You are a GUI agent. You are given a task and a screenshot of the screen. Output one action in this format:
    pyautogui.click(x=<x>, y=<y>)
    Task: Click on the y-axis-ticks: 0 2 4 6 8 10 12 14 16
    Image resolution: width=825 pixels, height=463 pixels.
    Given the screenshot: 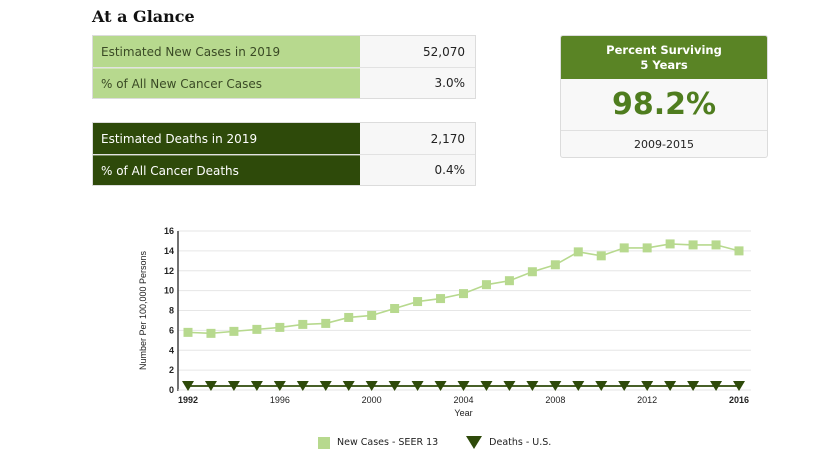 What is the action you would take?
    pyautogui.click(x=169, y=310)
    